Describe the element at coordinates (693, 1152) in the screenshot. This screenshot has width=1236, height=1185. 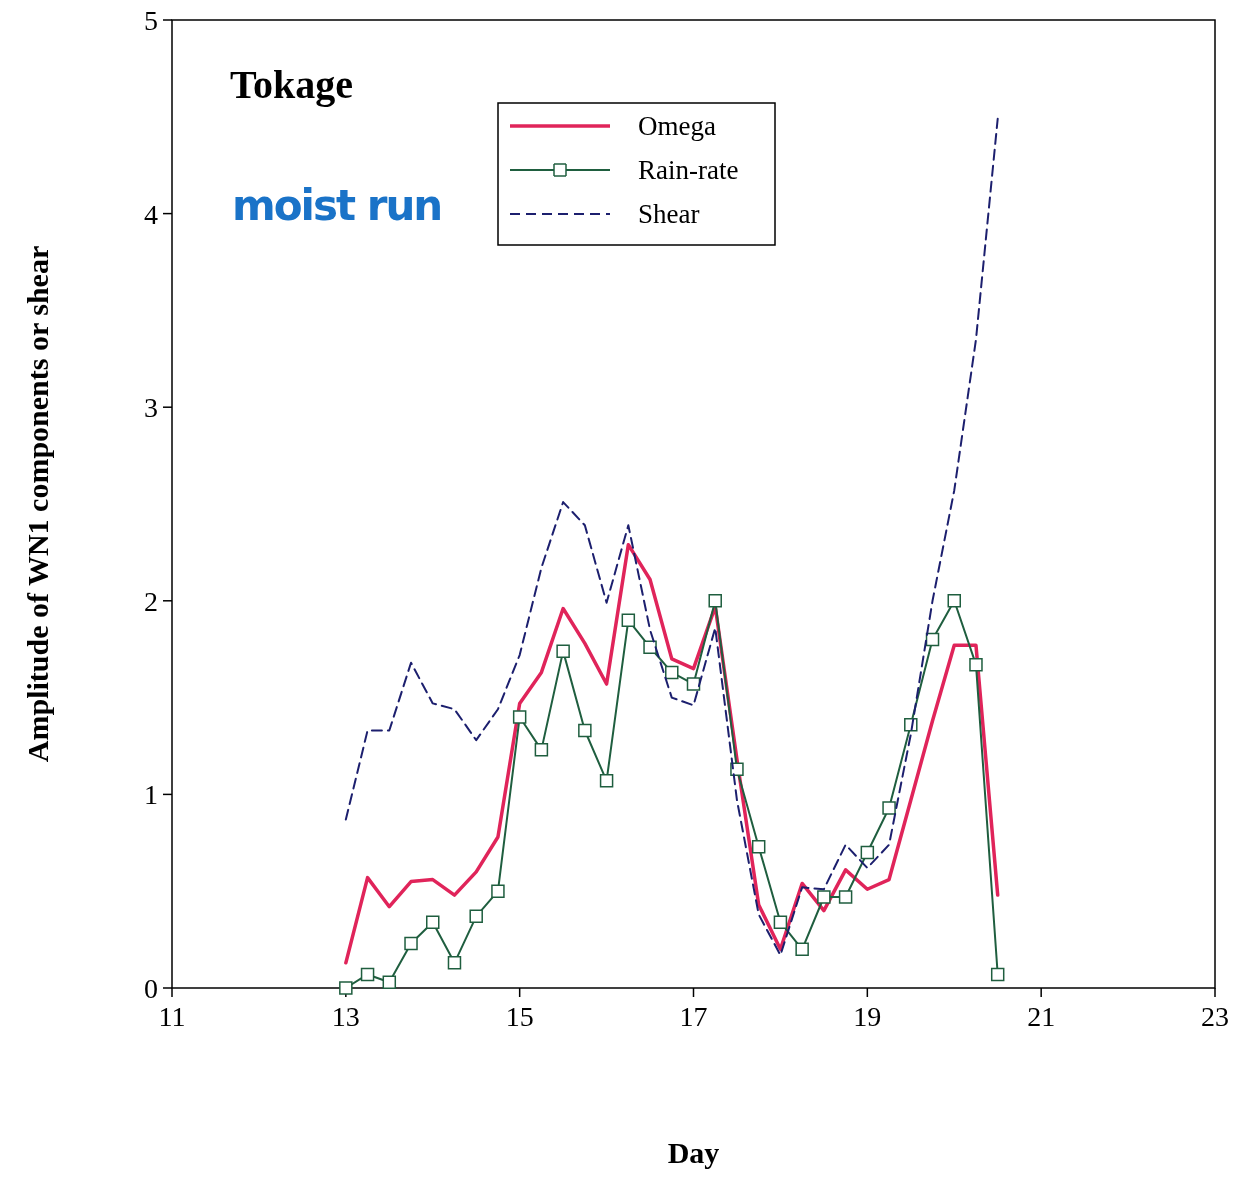
I see `x-axis-title: Day` at that location.